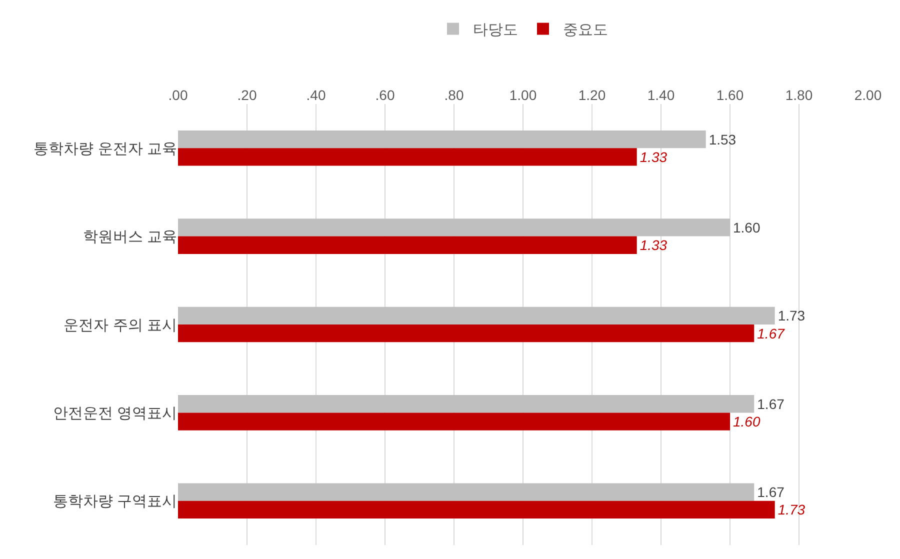 This screenshot has height=559, width=900. What do you see at coordinates (661, 95) in the screenshot?
I see `x-tick-label: 1.40` at bounding box center [661, 95].